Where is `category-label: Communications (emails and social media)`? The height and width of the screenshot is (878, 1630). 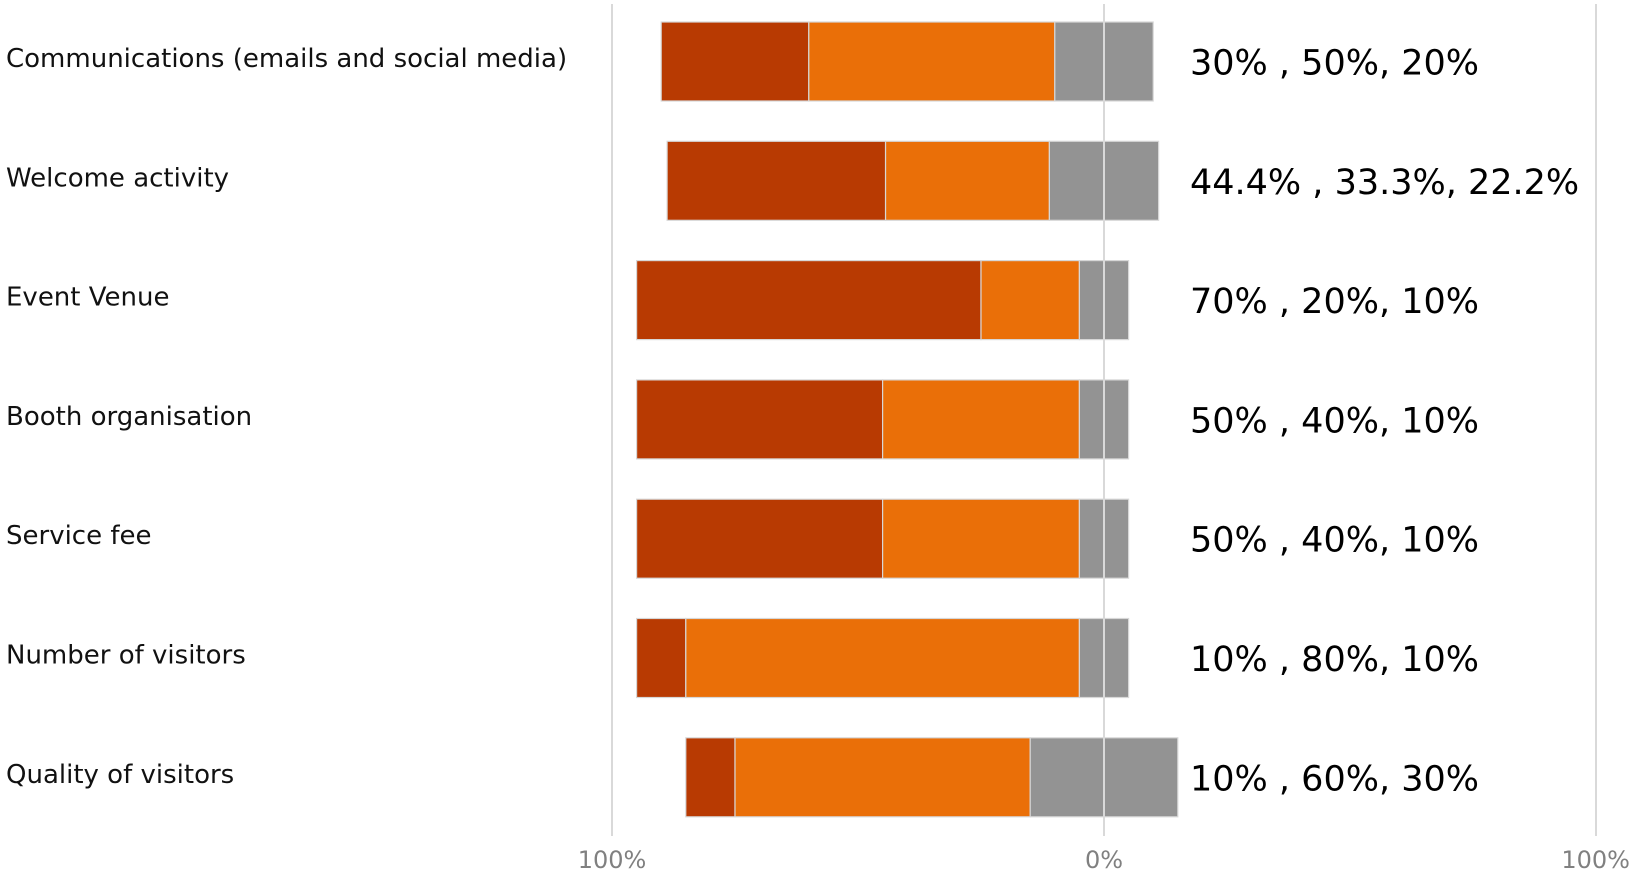 category-label: Communications (emails and social media) is located at coordinates (286, 59).